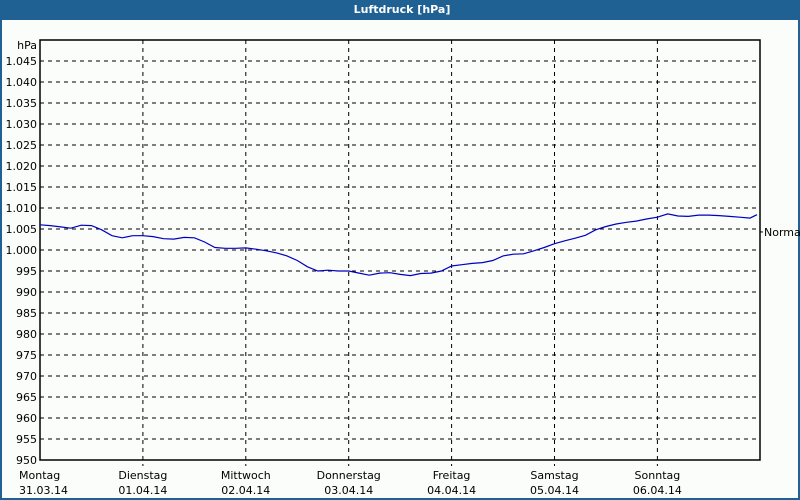 This screenshot has width=800, height=500. What do you see at coordinates (26, 334) in the screenshot?
I see `y-tick-label: 980` at bounding box center [26, 334].